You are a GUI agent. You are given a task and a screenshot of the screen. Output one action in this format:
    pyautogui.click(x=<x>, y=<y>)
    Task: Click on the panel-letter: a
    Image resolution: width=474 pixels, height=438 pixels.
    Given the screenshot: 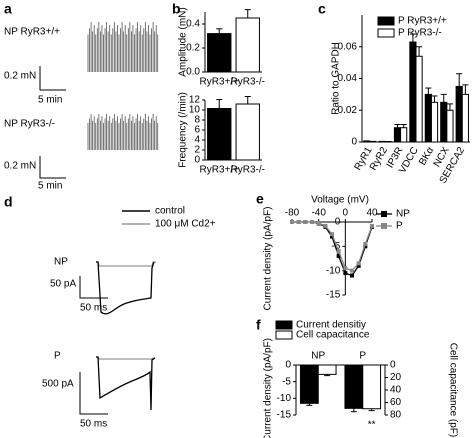 What is the action you would take?
    pyautogui.click(x=8, y=9)
    